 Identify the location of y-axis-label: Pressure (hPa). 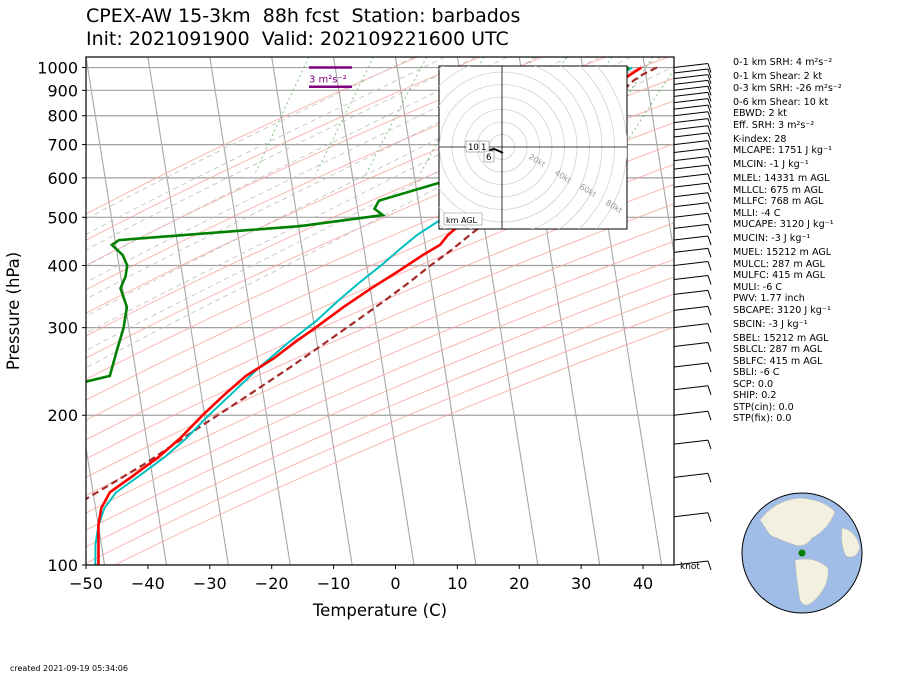
(13, 311).